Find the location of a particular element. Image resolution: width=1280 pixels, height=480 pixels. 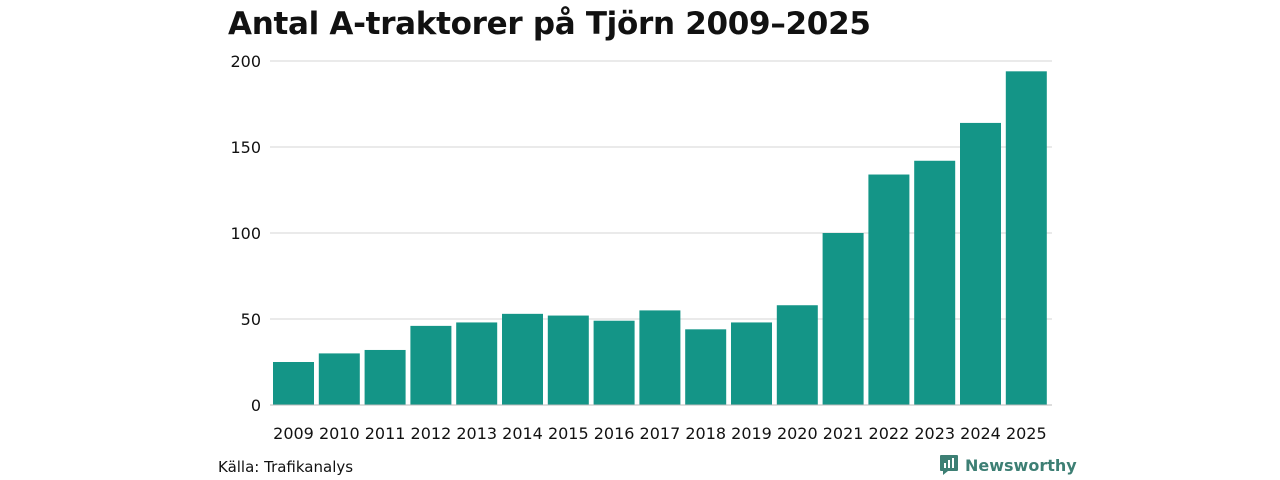

y-tick-label: 0 is located at coordinates (256, 405).